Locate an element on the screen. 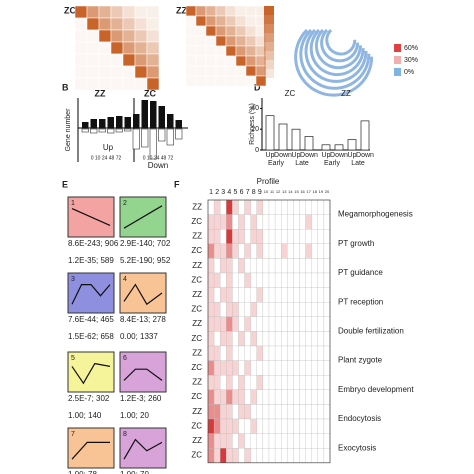  ring is located at coordinates (334, 62).